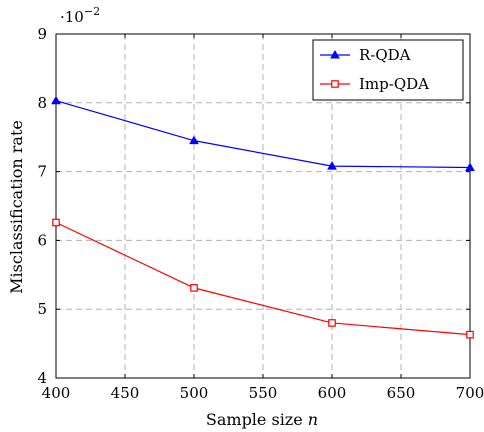 The image size is (484, 432). What do you see at coordinates (125, 393) in the screenshot?
I see `x-tick-label: 450` at bounding box center [125, 393].